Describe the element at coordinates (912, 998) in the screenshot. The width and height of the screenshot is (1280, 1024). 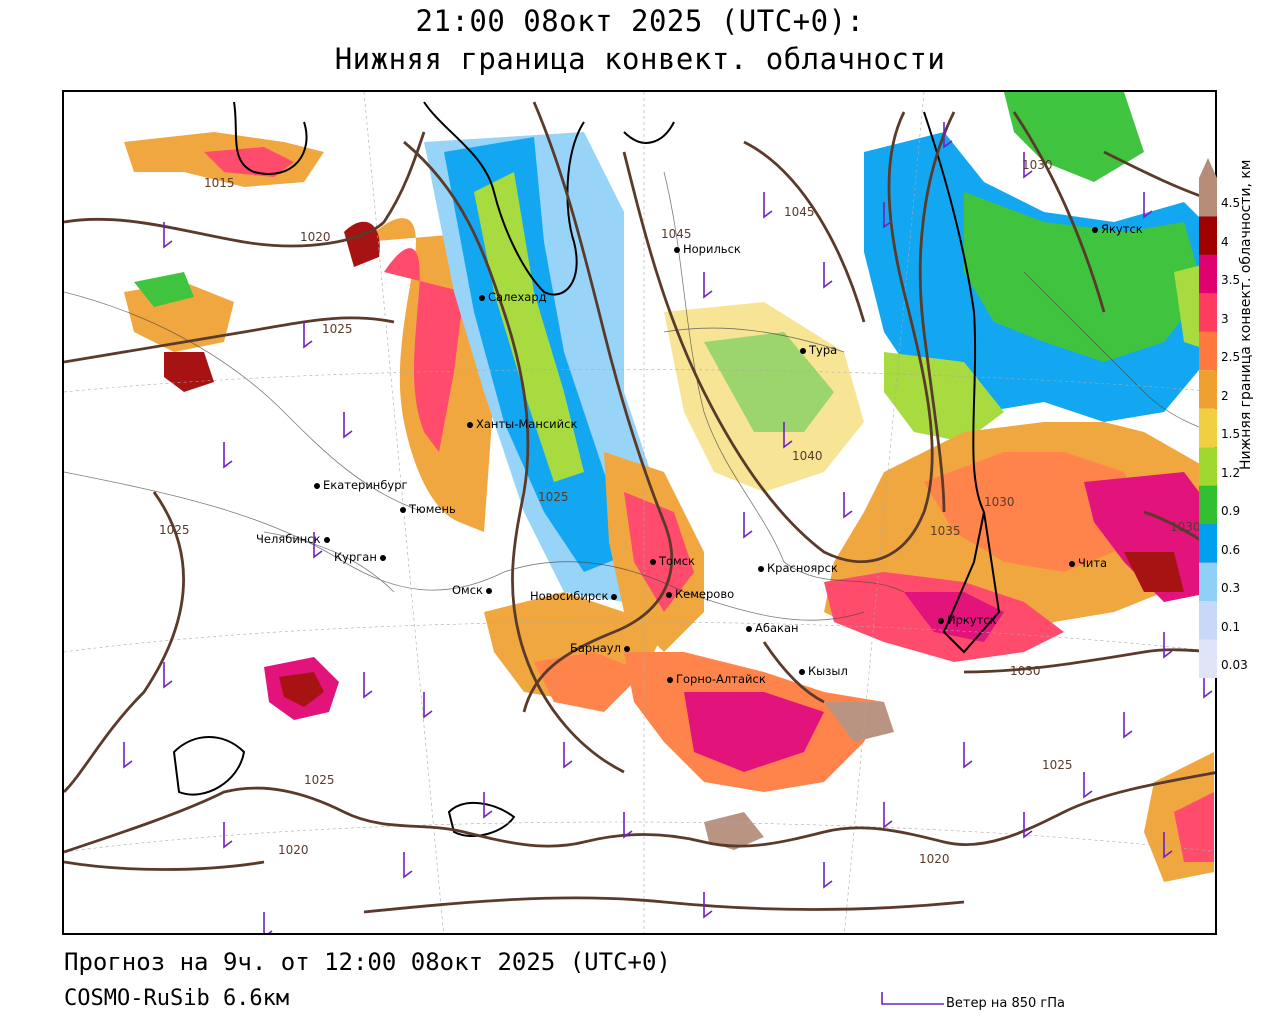
I see `wind-legend-icon` at that location.